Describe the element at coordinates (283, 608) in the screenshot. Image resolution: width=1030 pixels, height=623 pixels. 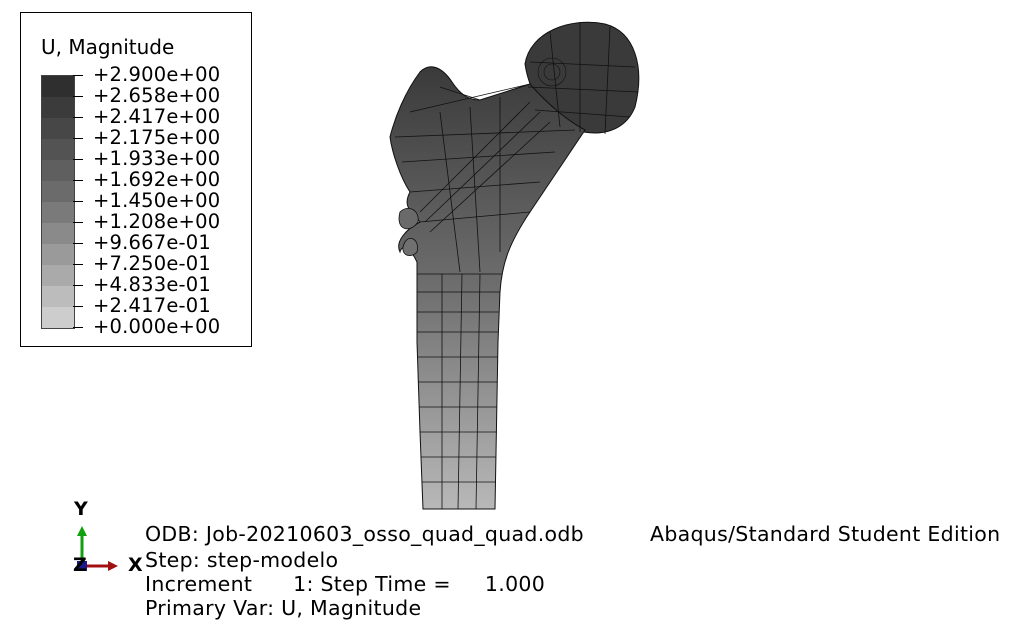
I see `primary-var-info: Primary Var: U, Magnitude` at that location.